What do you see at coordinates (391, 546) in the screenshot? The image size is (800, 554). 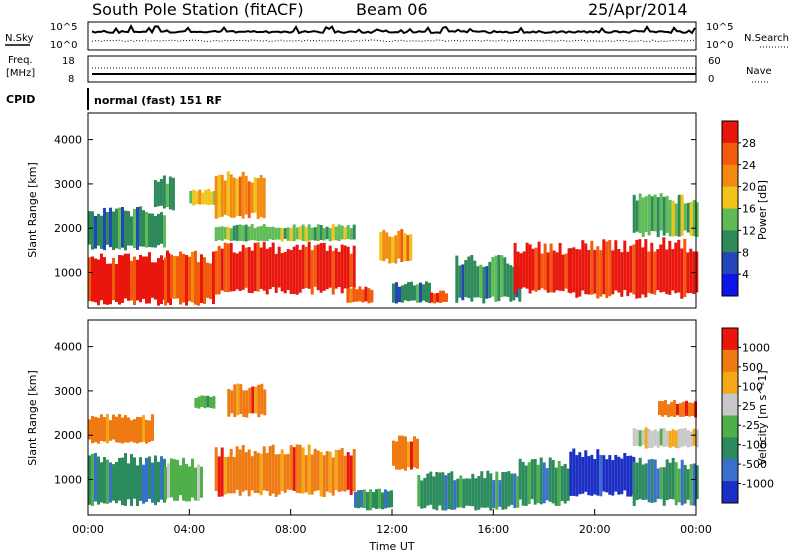 I see `time-axis-label: Time UT` at bounding box center [391, 546].